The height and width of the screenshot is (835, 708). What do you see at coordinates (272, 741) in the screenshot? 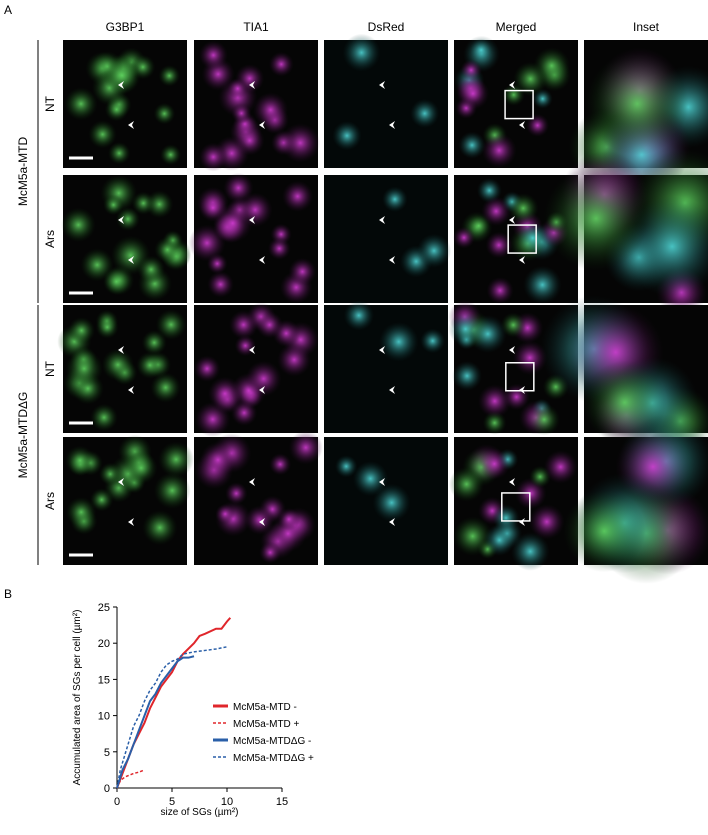
I see `legend-label: McM5a-MTDΔG -` at bounding box center [272, 741].